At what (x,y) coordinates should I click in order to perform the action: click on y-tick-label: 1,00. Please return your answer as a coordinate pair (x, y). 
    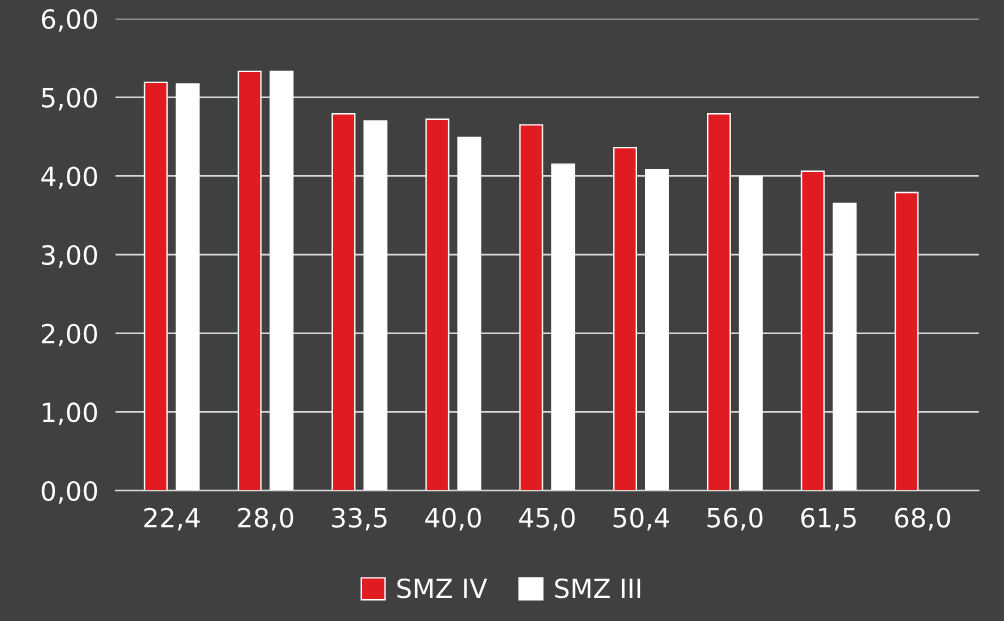
    Looking at the image, I should click on (70, 414).